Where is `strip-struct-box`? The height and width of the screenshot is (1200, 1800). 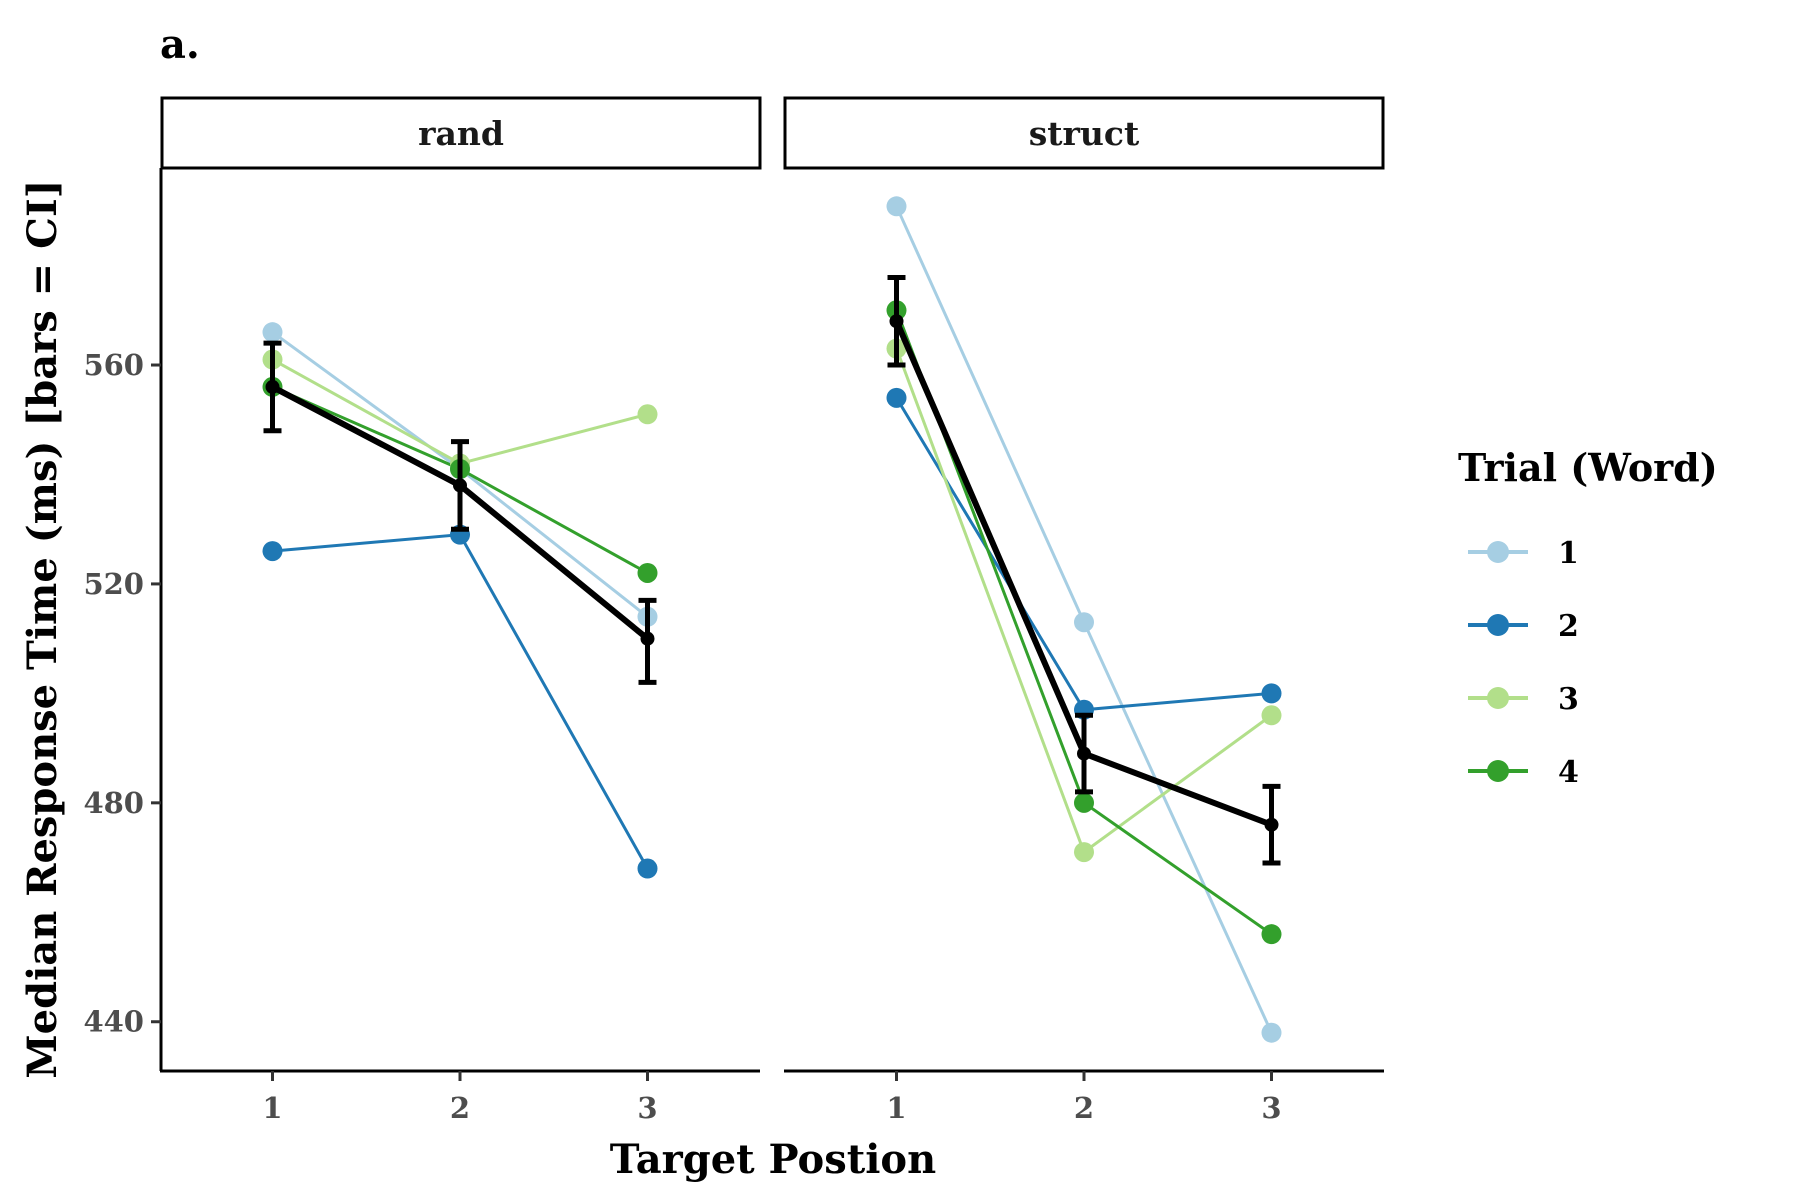
strip-struct-box is located at coordinates (1084, 133).